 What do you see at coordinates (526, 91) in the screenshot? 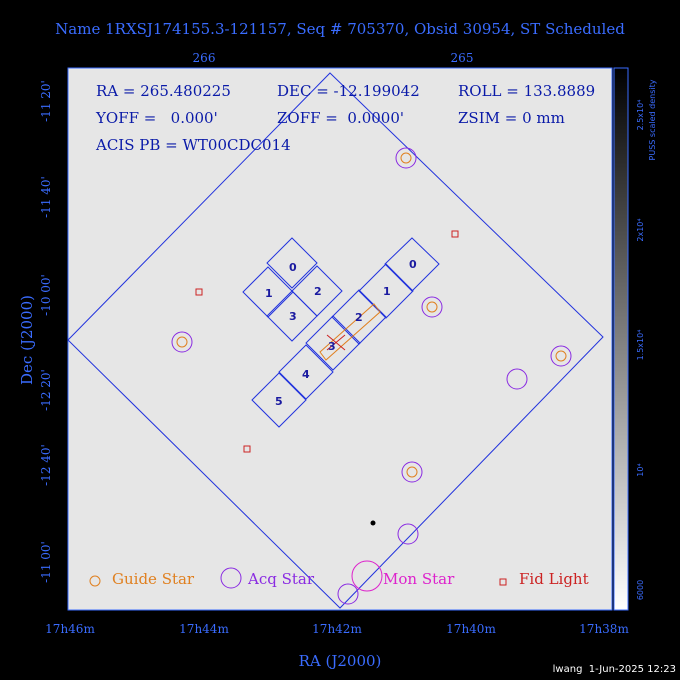
I see `info-roll: ROLL = 133.8889` at bounding box center [526, 91].